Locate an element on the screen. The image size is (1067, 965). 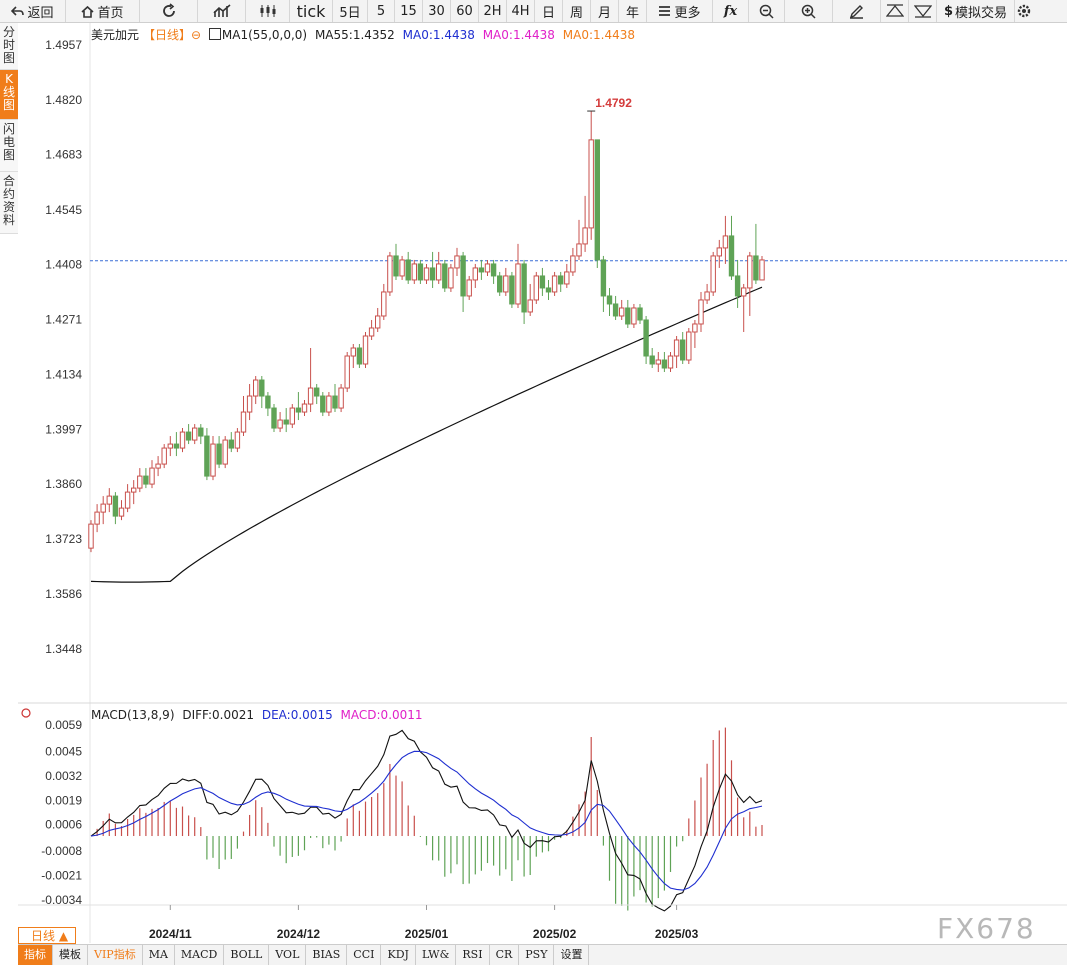
more-button: 更多 is located at coordinates (680, 11).